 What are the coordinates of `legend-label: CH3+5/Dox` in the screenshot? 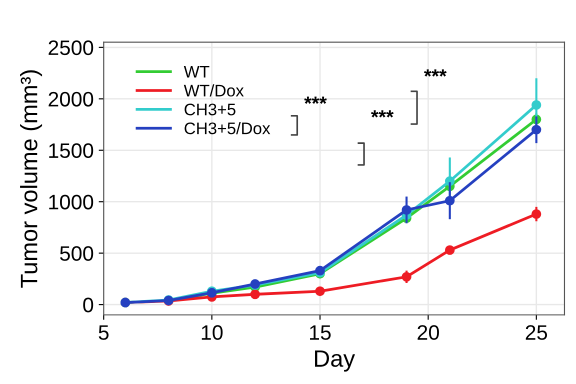 It's located at (227, 128).